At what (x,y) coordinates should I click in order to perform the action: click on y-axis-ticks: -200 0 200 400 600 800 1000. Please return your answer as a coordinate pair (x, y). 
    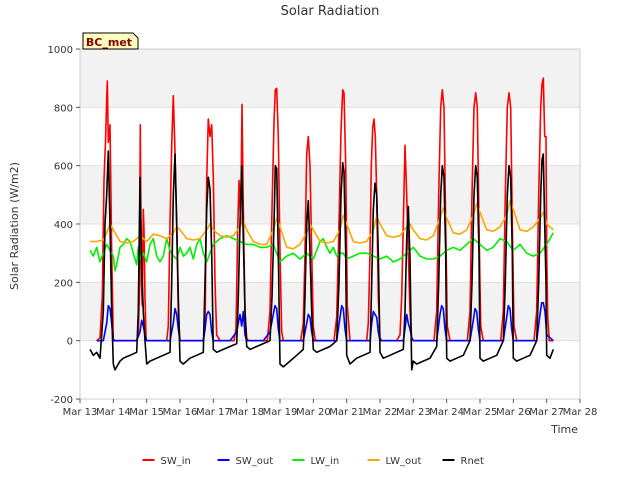
    Looking at the image, I should click on (64, 225).